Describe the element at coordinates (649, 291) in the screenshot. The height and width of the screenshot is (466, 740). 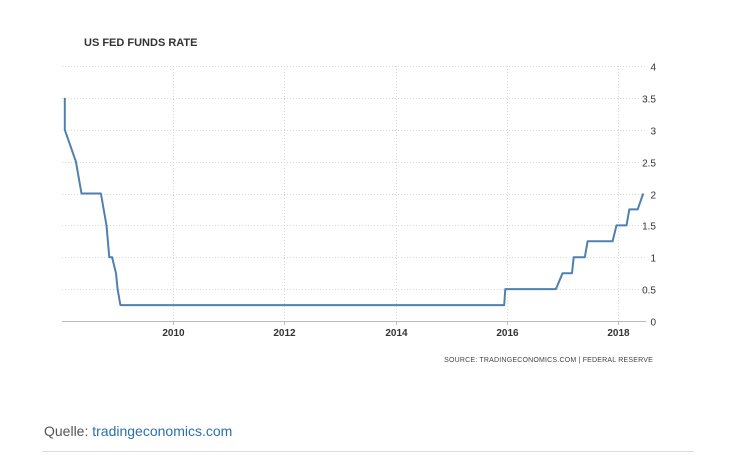
I see `y-tick-label: 0.5` at that location.